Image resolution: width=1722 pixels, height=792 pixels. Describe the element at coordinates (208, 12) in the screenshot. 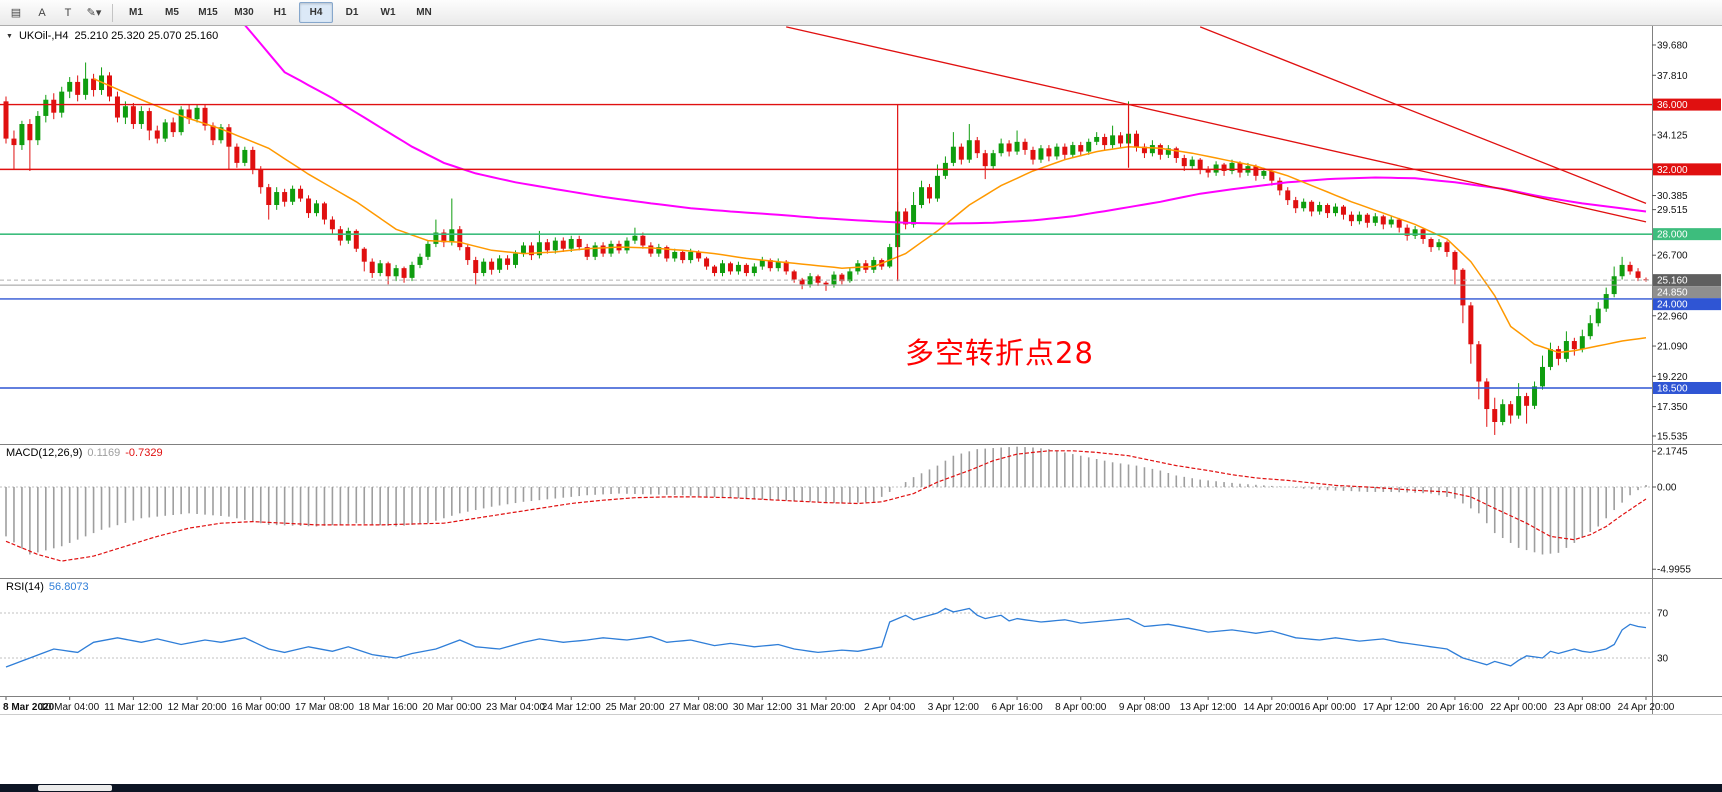

I see `timeframe-m15-button: M15` at that location.